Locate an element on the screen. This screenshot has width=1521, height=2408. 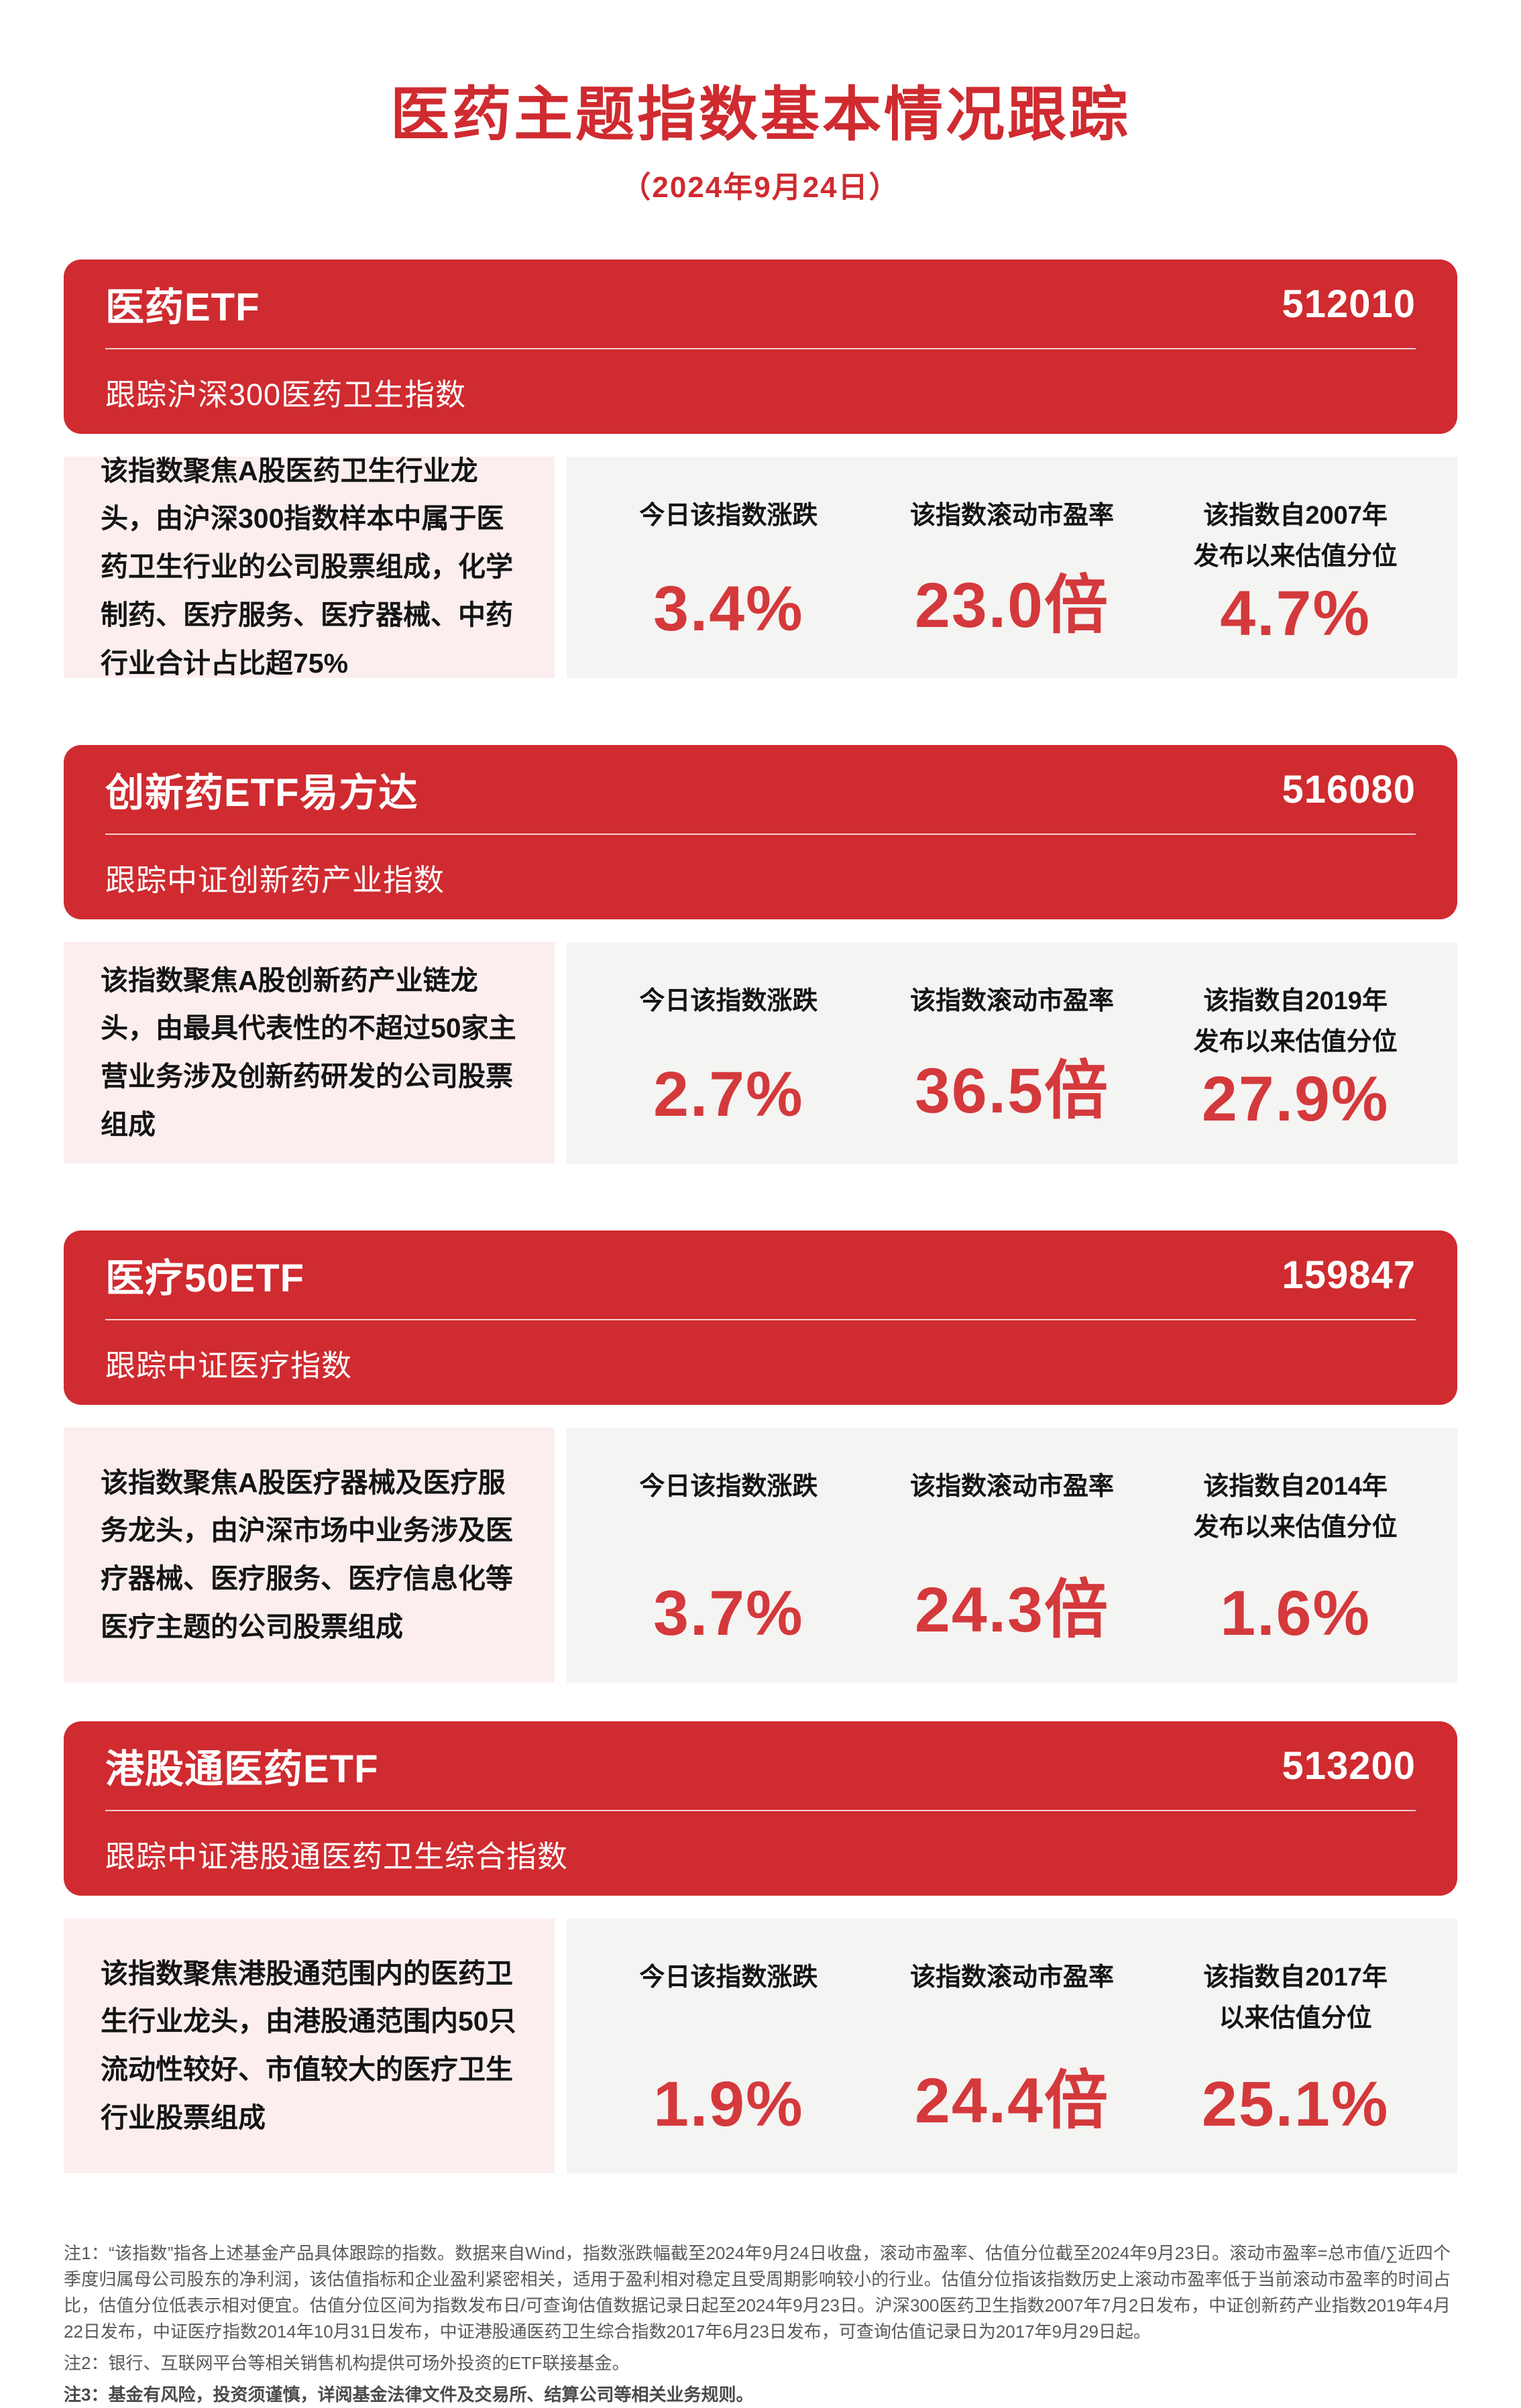
etf-name: 医疗50ETF is located at coordinates (205, 1278).